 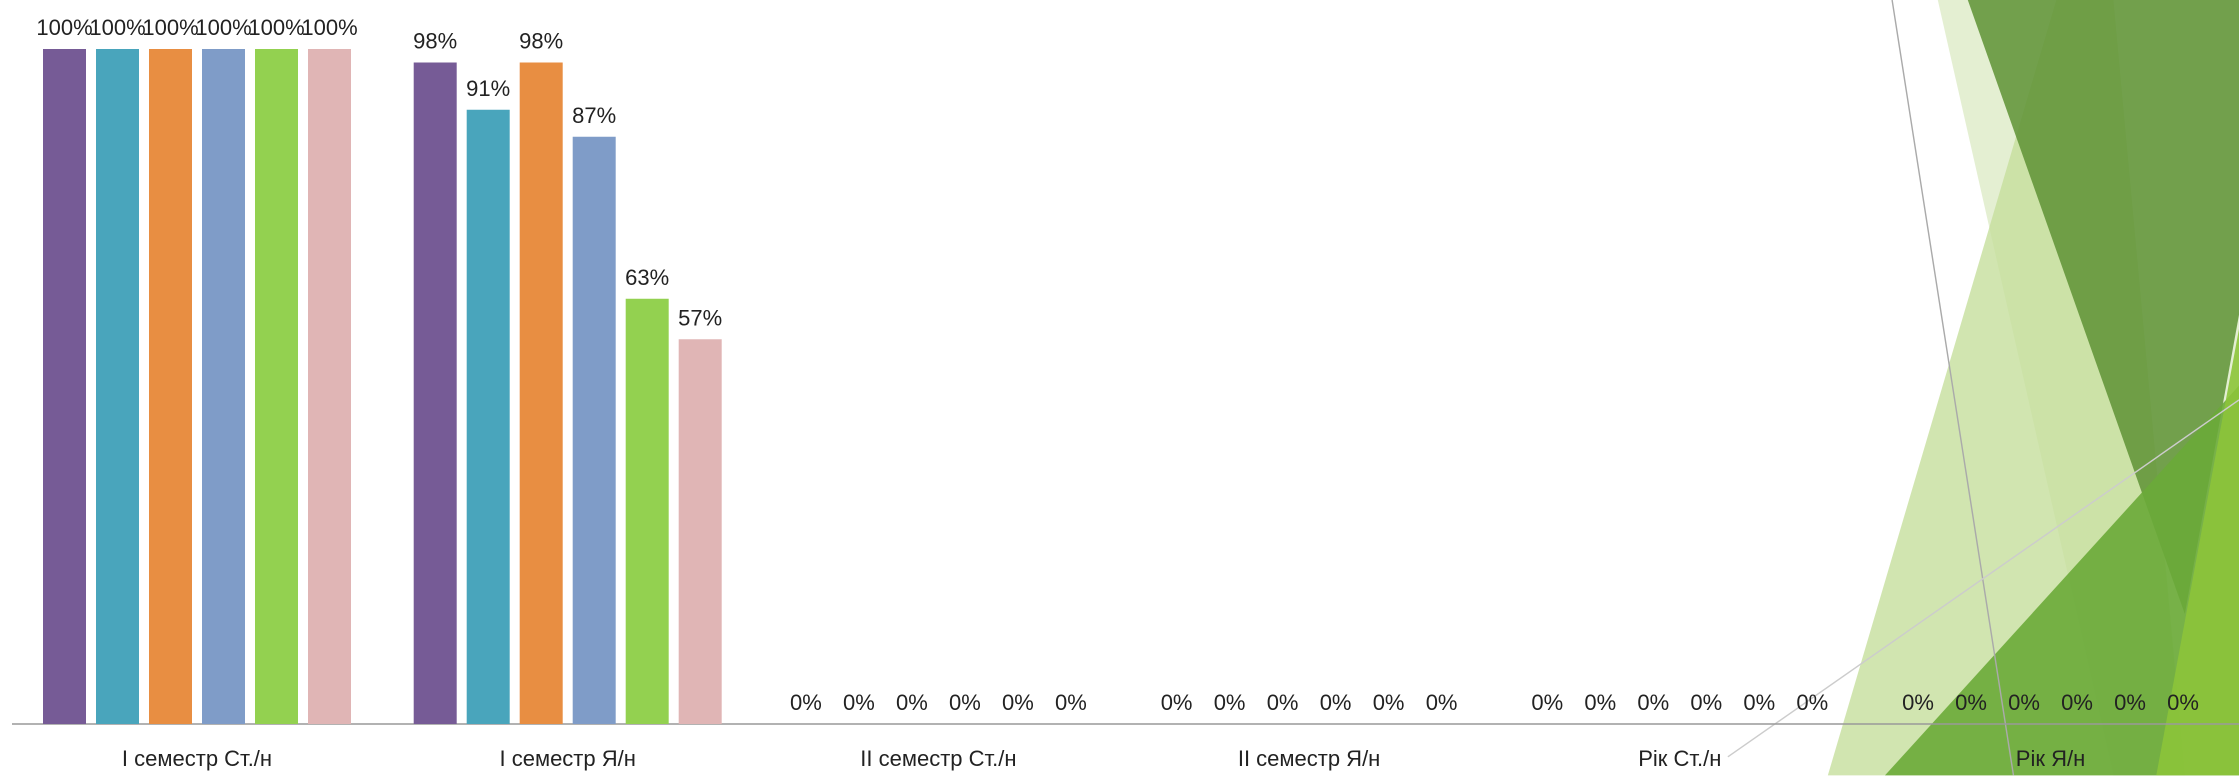 I want to click on data-label: 57%, so click(x=700, y=317).